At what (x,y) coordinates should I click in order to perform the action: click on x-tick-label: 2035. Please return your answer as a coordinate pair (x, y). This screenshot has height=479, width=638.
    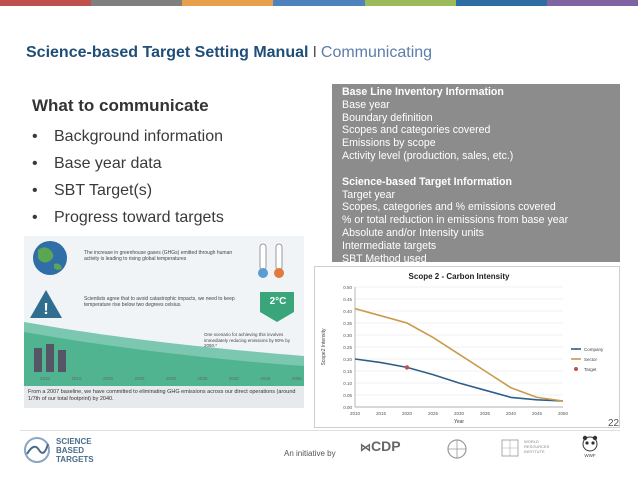
    Looking at the image, I should click on (485, 413).